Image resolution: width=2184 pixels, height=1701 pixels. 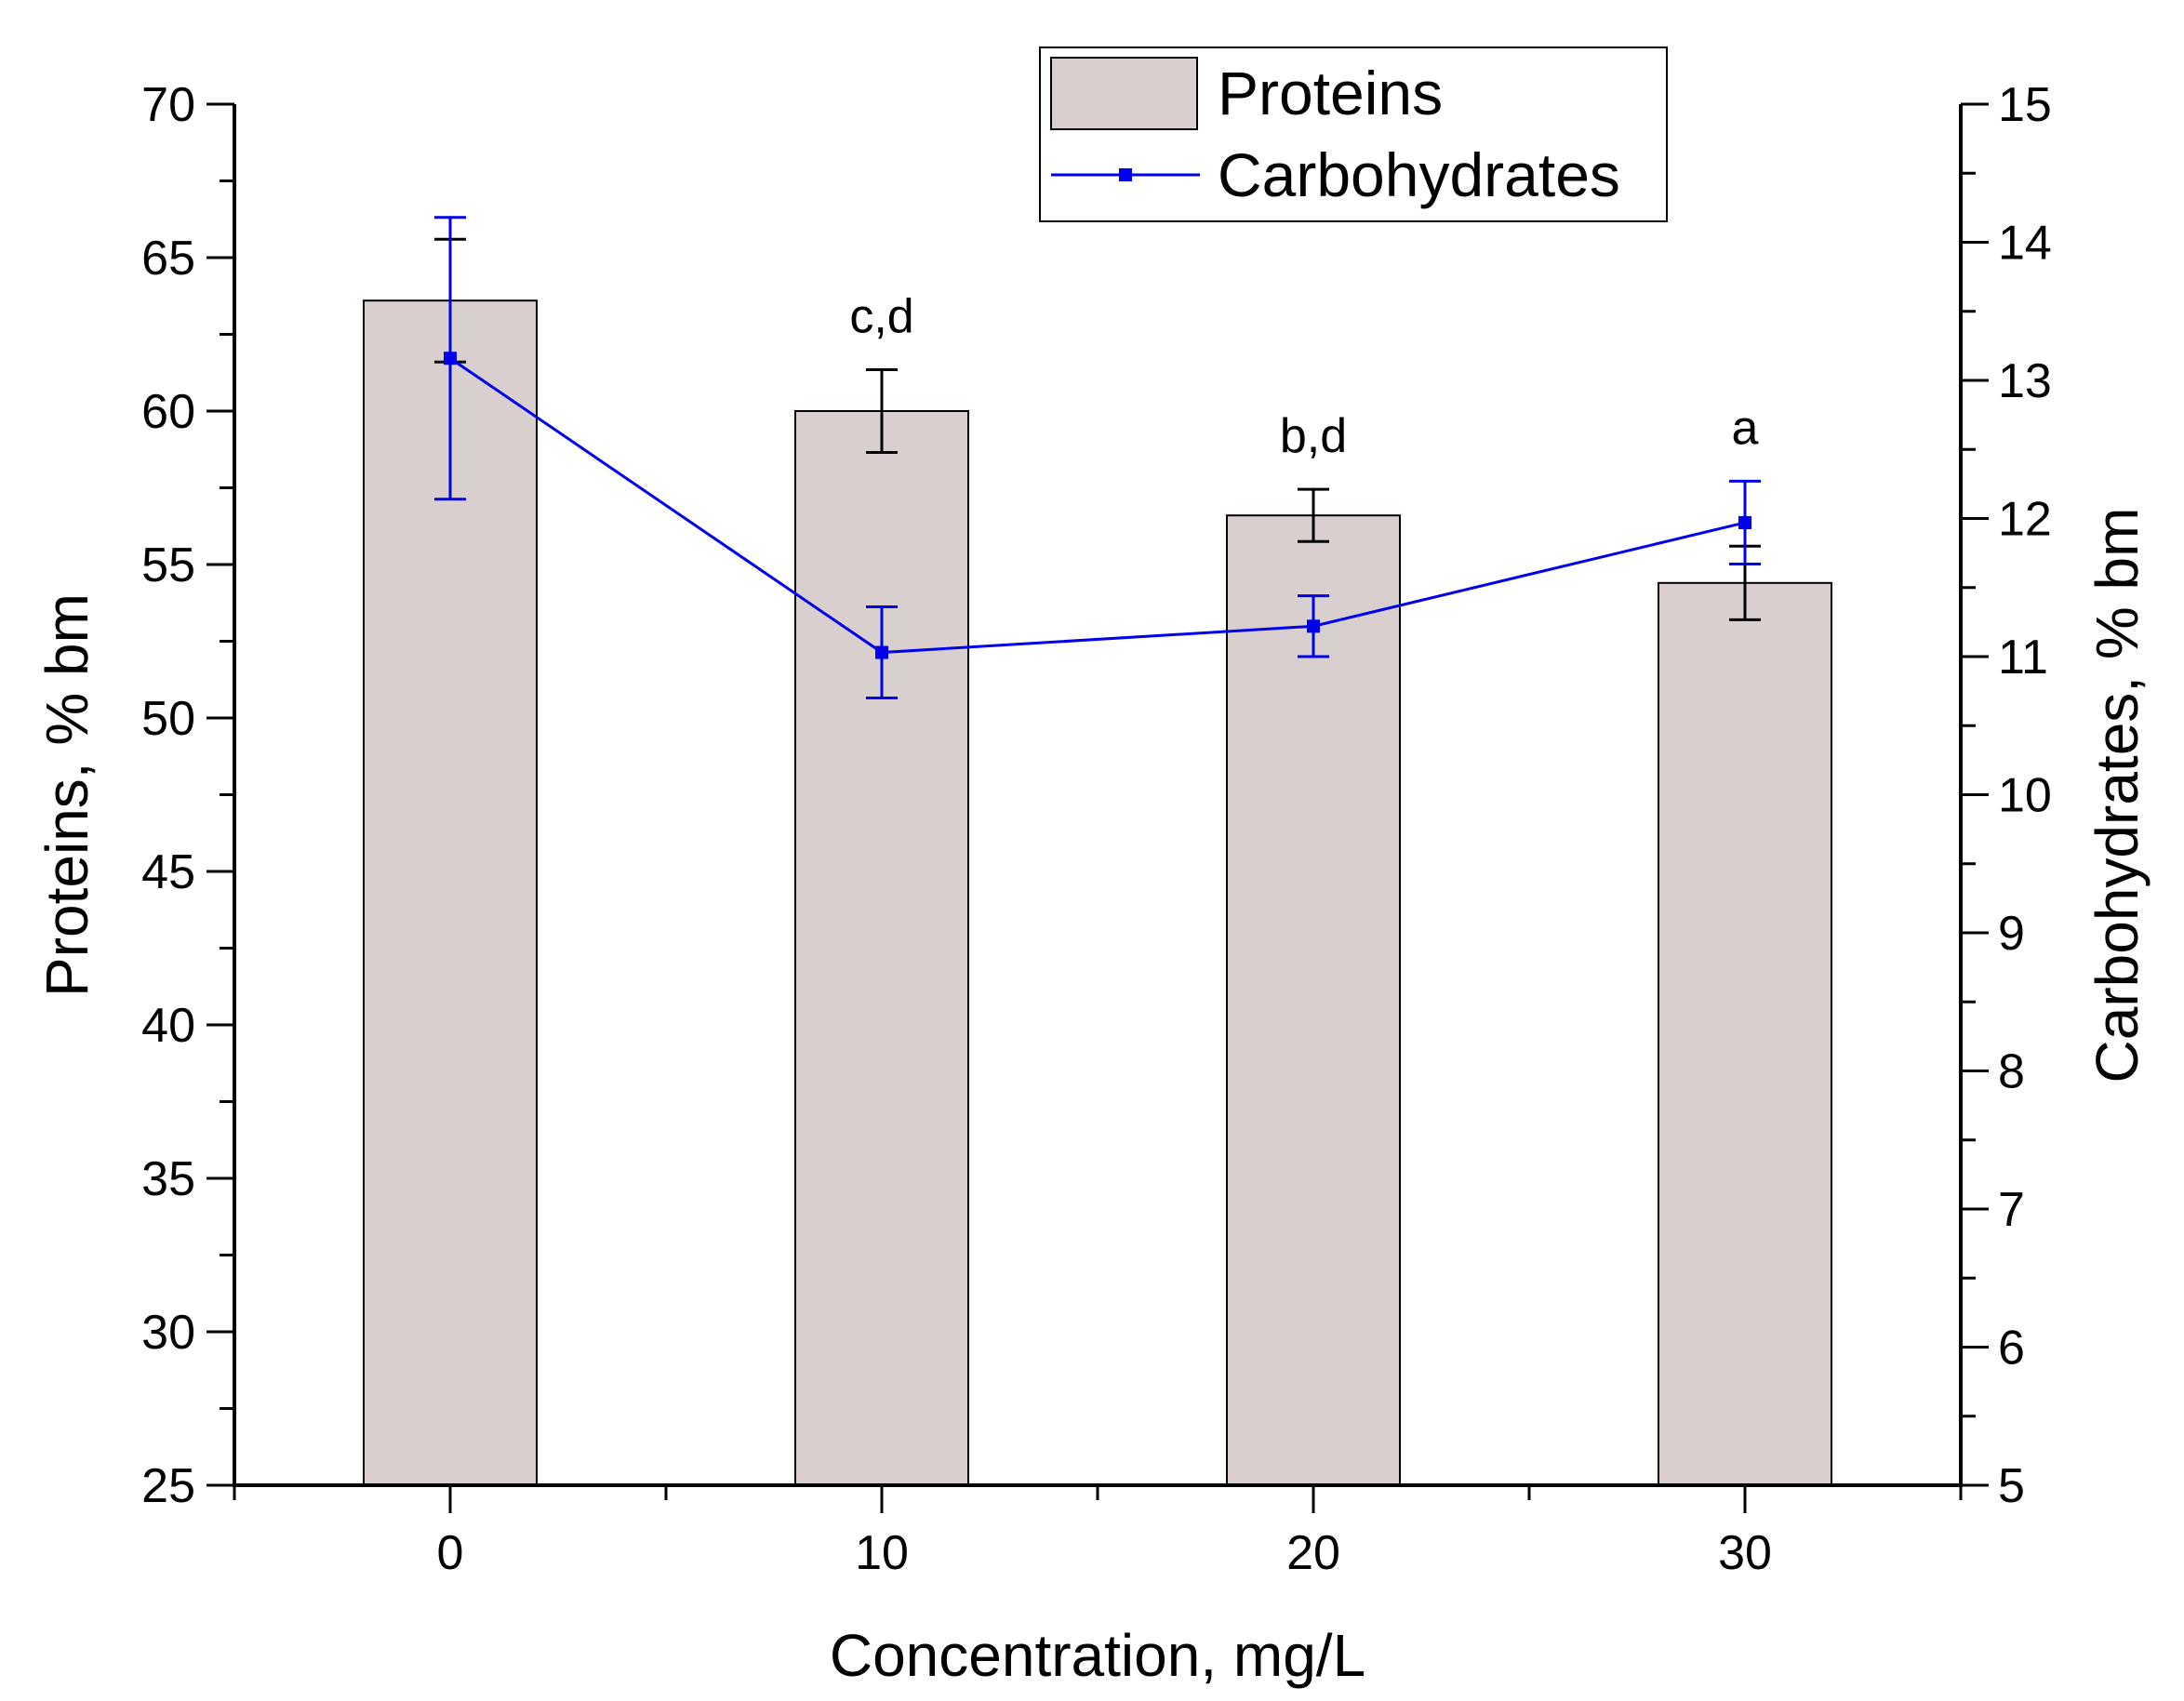 What do you see at coordinates (1313, 1553) in the screenshot?
I see `x-tick-label-20: 20` at bounding box center [1313, 1553].